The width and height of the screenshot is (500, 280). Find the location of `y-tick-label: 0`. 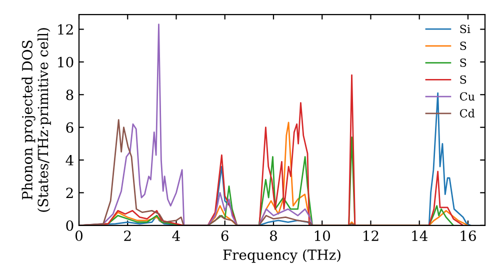

y-tick-label: 0 is located at coordinates (70, 225).